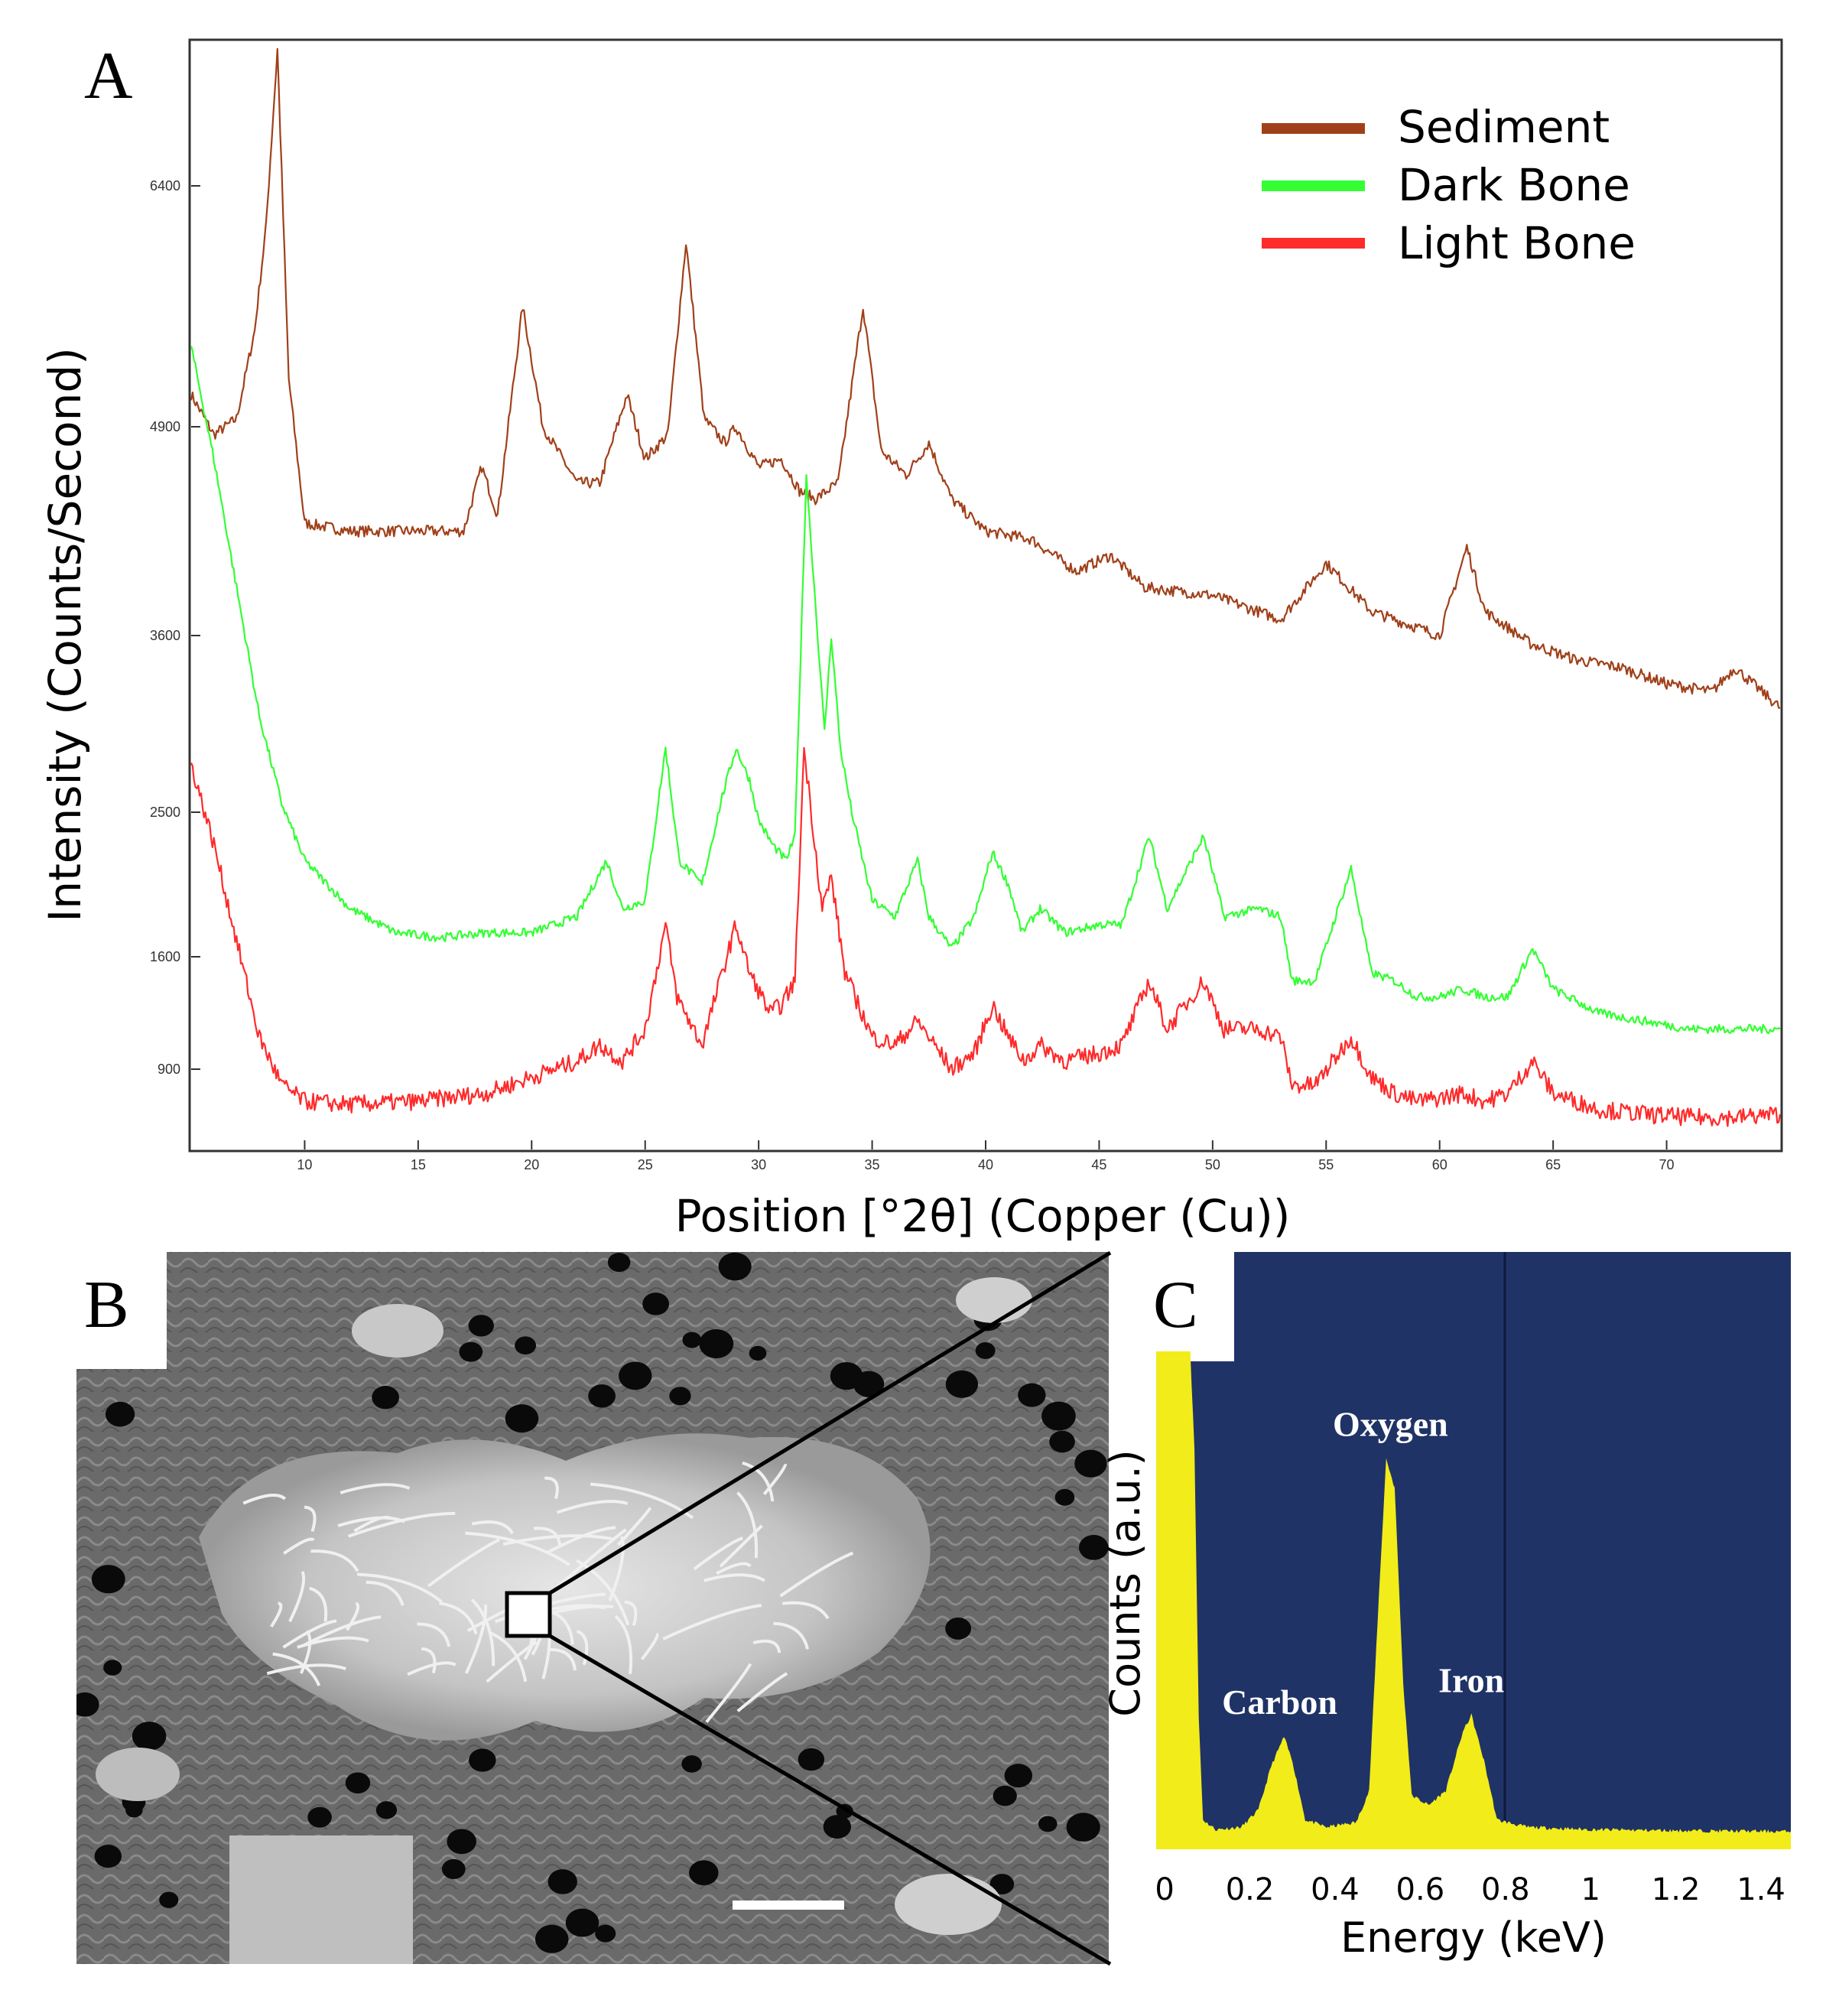 Image resolution: width=1839 pixels, height=2016 pixels. What do you see at coordinates (1363, 1563) in the screenshot?
I see `eds-annotations: Carbon Oxygen Iron` at bounding box center [1363, 1563].